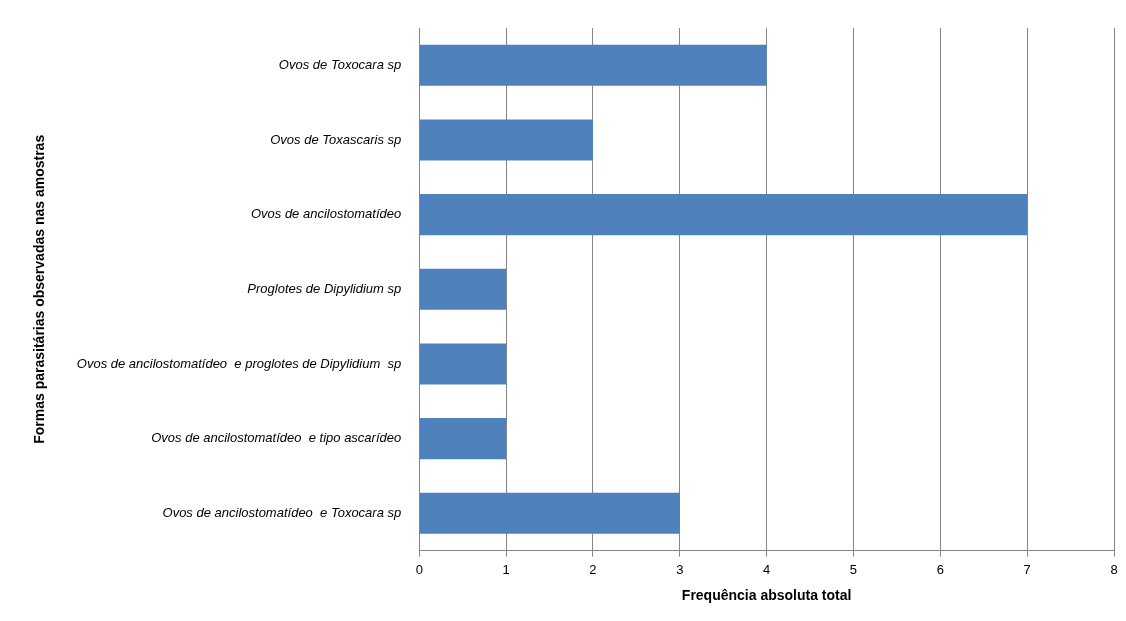 The image size is (1126, 621). I want to click on x-tick-label: 4, so click(767, 569).